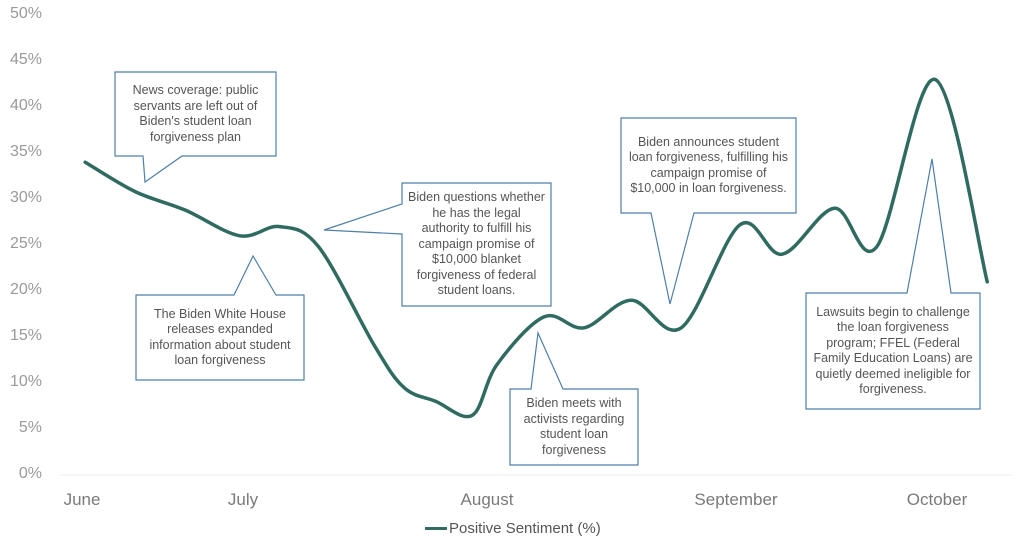 This screenshot has height=554, width=1024. Describe the element at coordinates (25, 335) in the screenshot. I see `y-tick-label: 15%` at that location.